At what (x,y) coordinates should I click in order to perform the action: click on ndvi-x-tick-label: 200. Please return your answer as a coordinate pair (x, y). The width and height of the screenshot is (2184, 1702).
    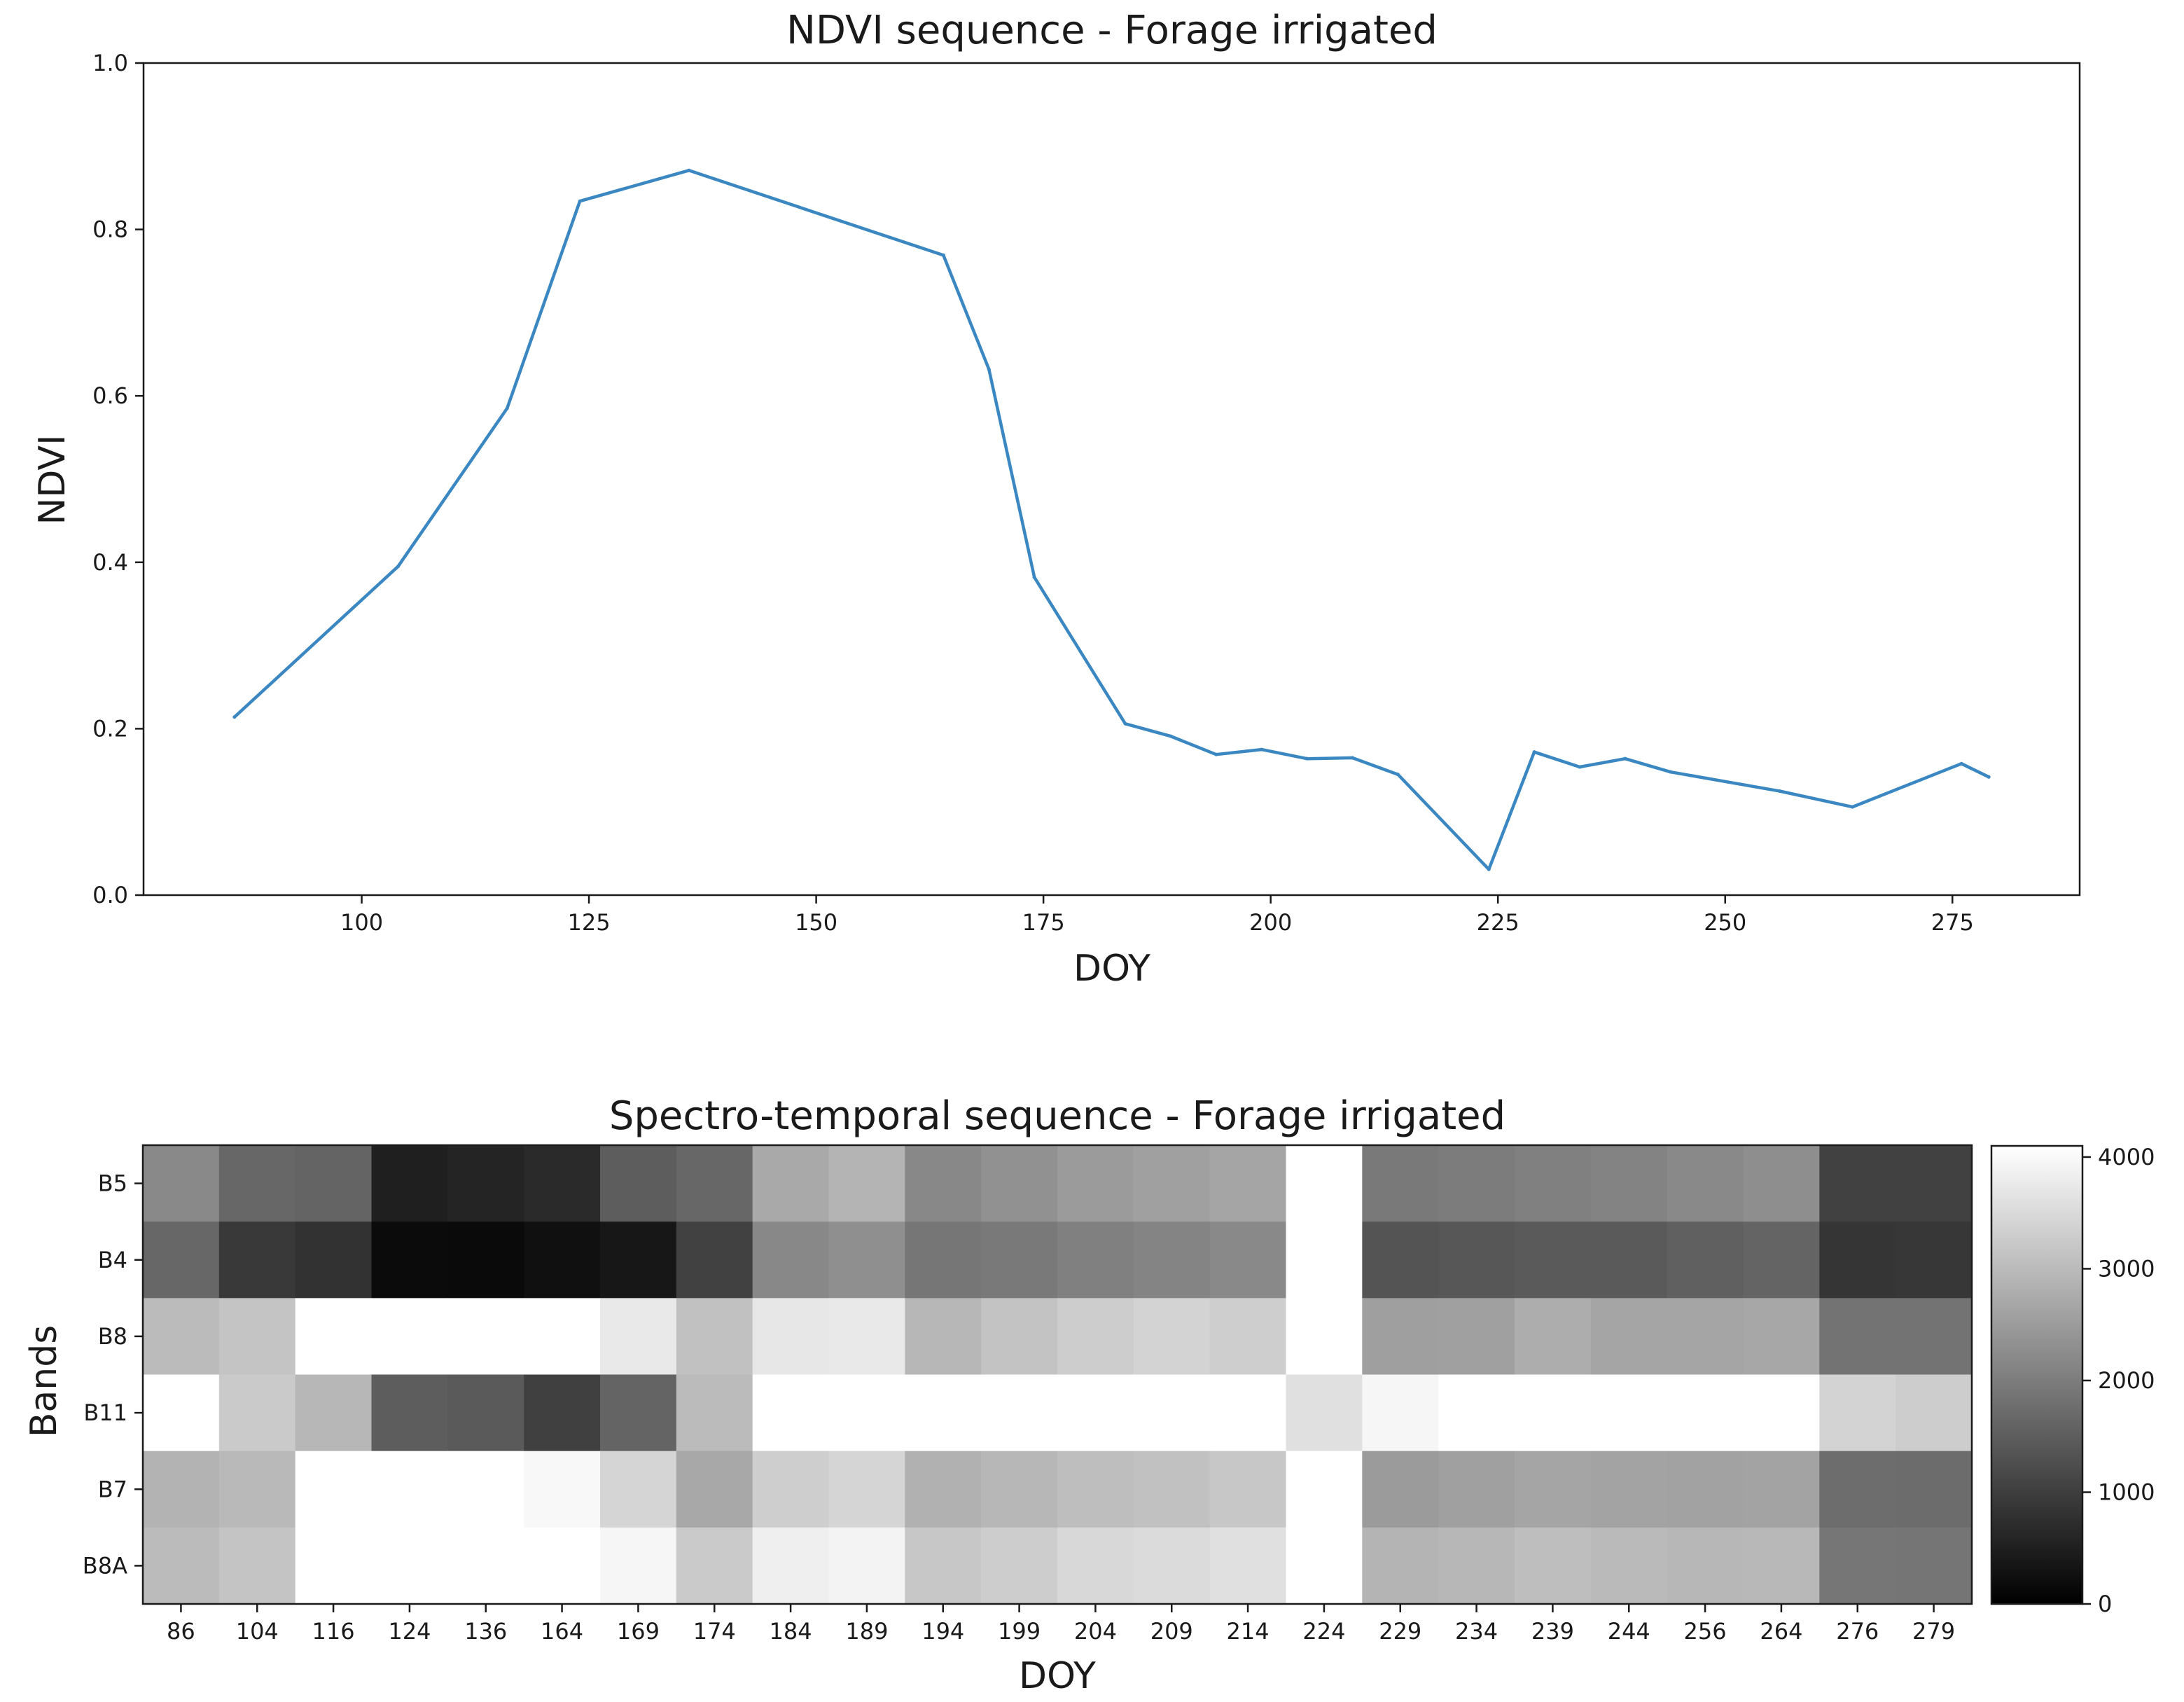
    Looking at the image, I should click on (1270, 922).